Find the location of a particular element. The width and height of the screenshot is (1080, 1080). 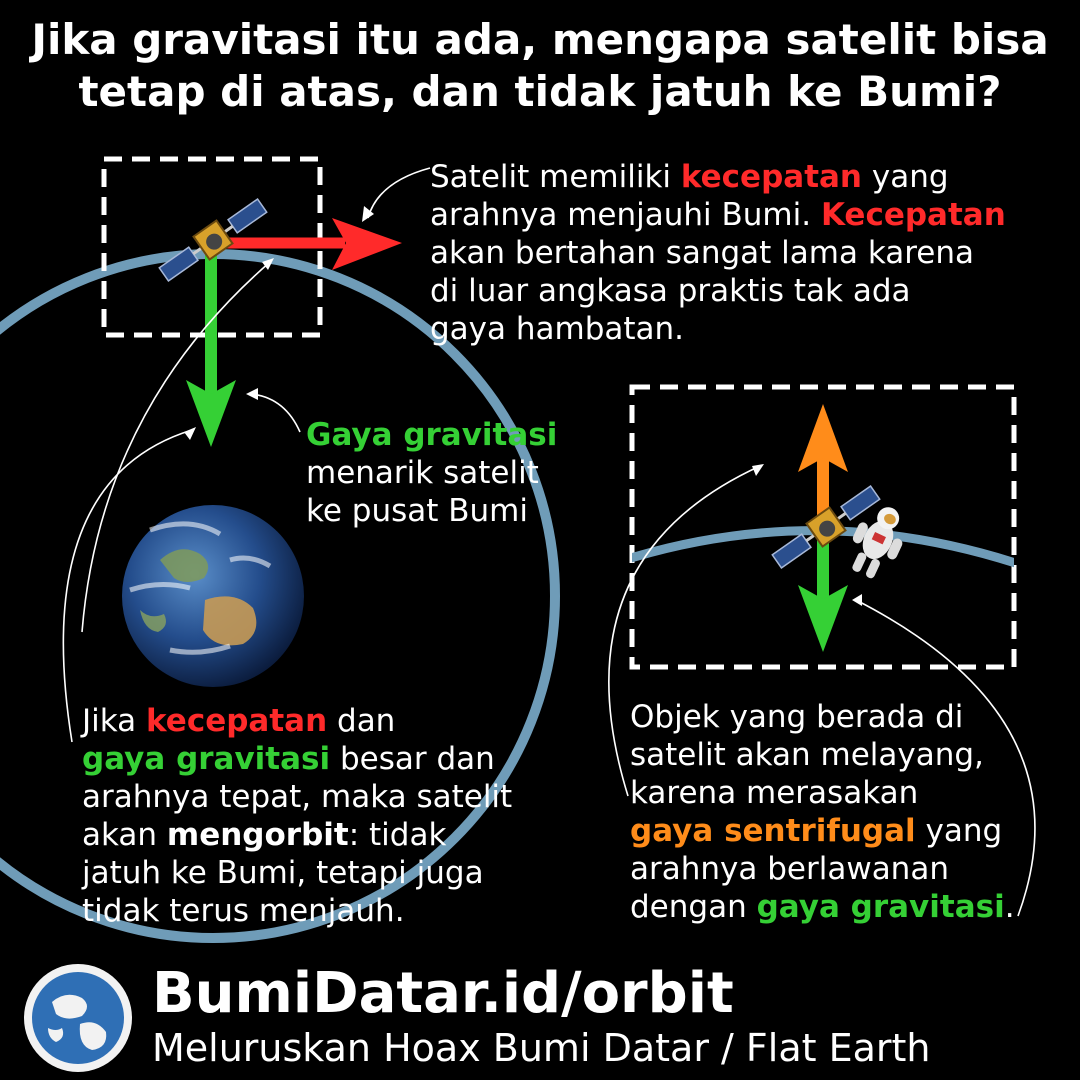

gravity-highlight: Gaya gravitasi is located at coordinates (432, 435).